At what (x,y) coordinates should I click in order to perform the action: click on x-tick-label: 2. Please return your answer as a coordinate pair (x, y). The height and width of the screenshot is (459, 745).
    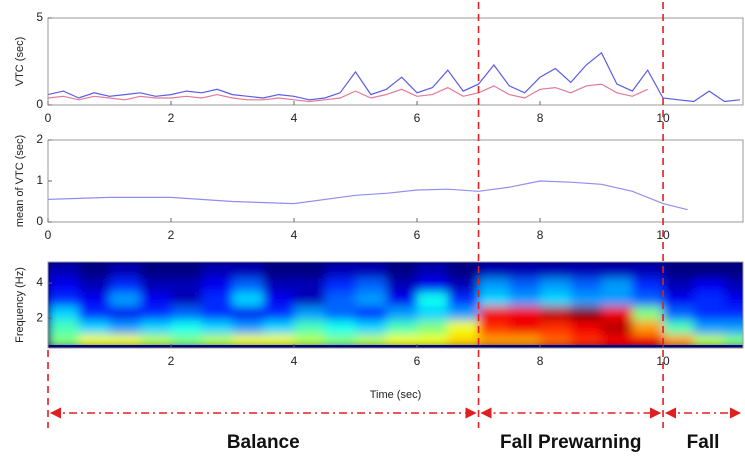
    Looking at the image, I should click on (171, 235).